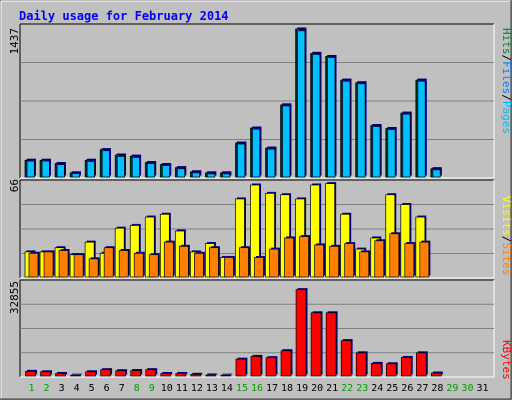 The image size is (512, 405). Describe the element at coordinates (506, 117) in the screenshot. I see `legend-pages: Pages` at that location.